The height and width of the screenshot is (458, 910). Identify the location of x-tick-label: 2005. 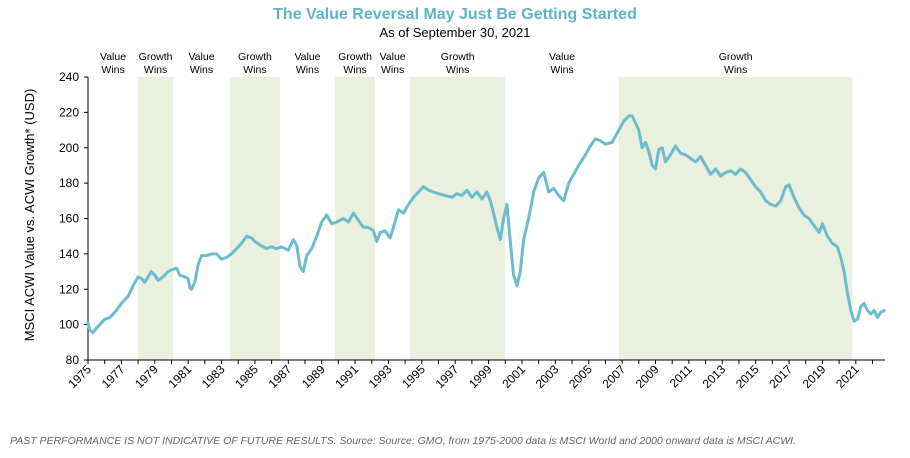
(580, 376).